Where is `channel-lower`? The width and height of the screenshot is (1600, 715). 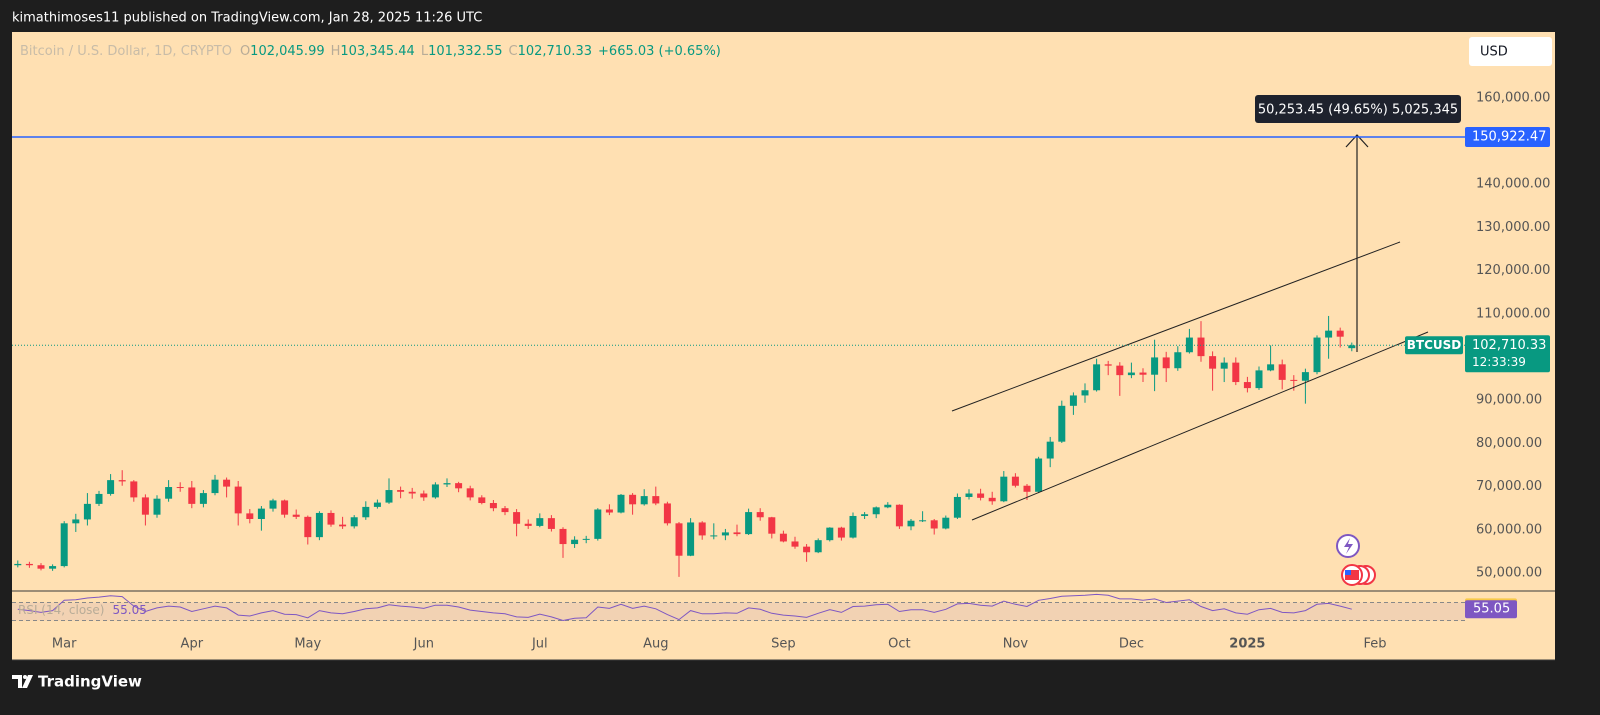 channel-lower is located at coordinates (1200, 426).